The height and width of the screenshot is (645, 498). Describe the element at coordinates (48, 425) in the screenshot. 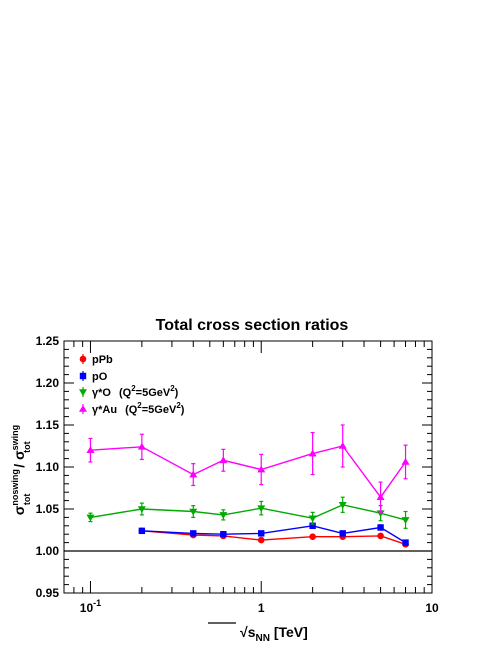

I see `y-tick-label: 1.15` at that location.